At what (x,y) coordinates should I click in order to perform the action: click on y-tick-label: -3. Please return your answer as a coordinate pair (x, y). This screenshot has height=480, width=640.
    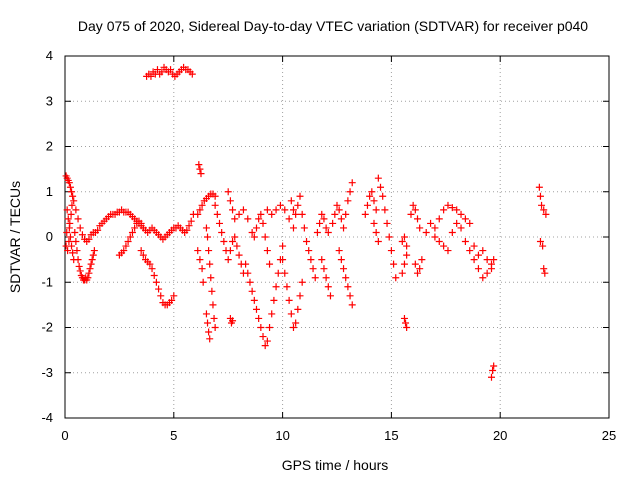
    Looking at the image, I should click on (47, 372).